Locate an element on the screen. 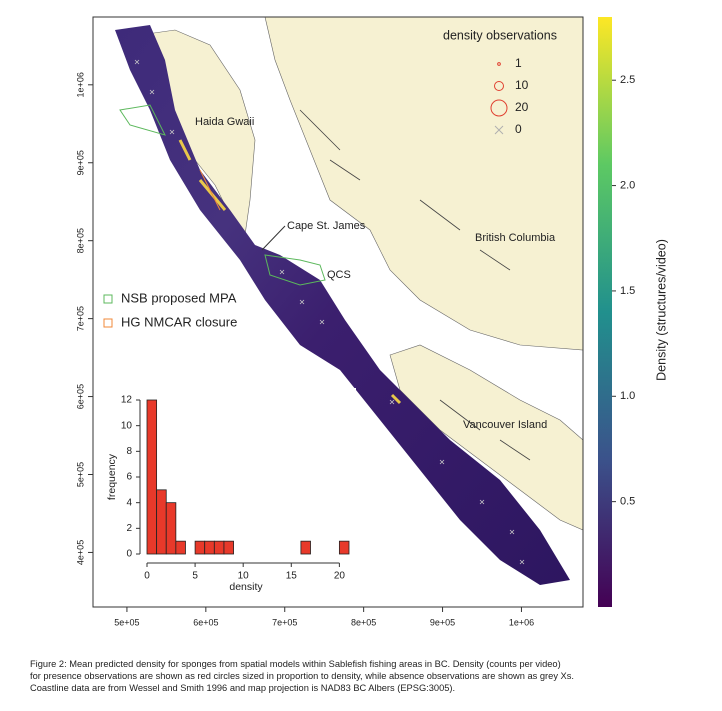 The height and width of the screenshot is (711, 722). y-tick-label: 4e+05 is located at coordinates (80, 552).